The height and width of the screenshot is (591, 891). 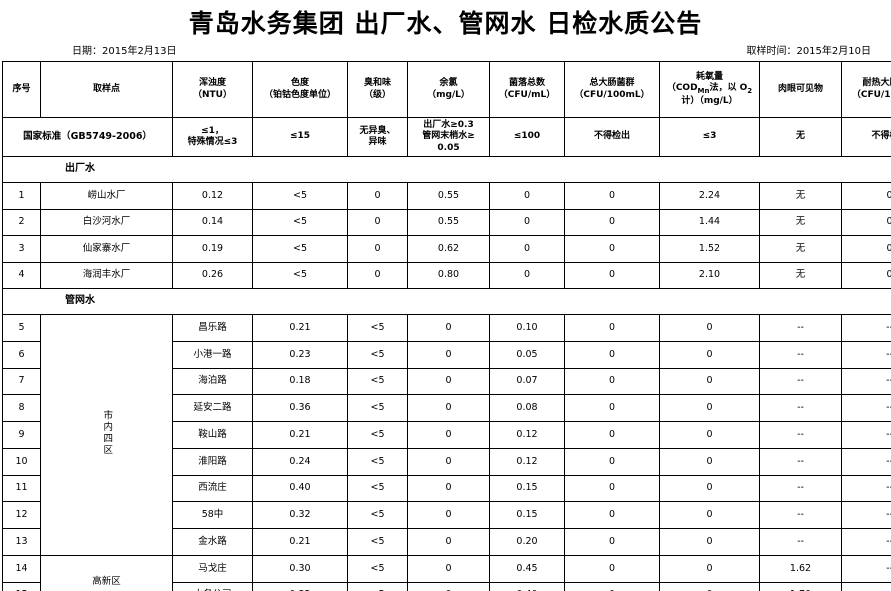 I want to click on standard-colony: ≤100, so click(x=527, y=137).